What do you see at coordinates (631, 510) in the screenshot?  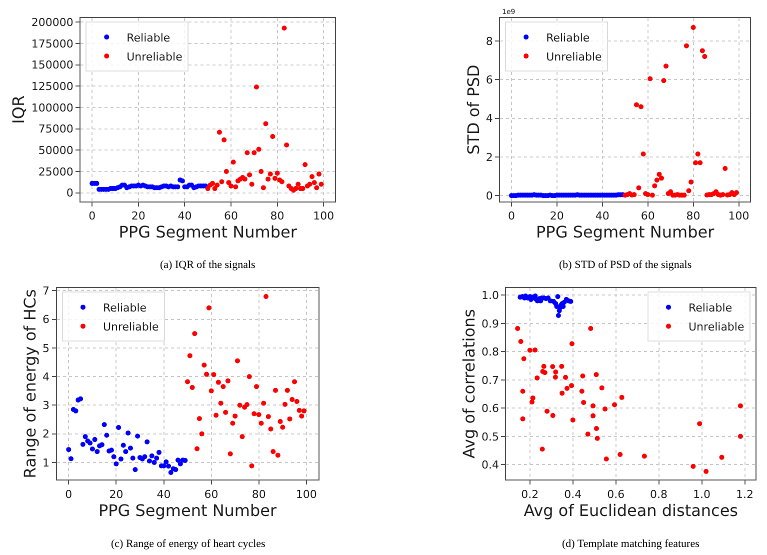 I see `x-axis-title: Avg of Euclidean distances` at bounding box center [631, 510].